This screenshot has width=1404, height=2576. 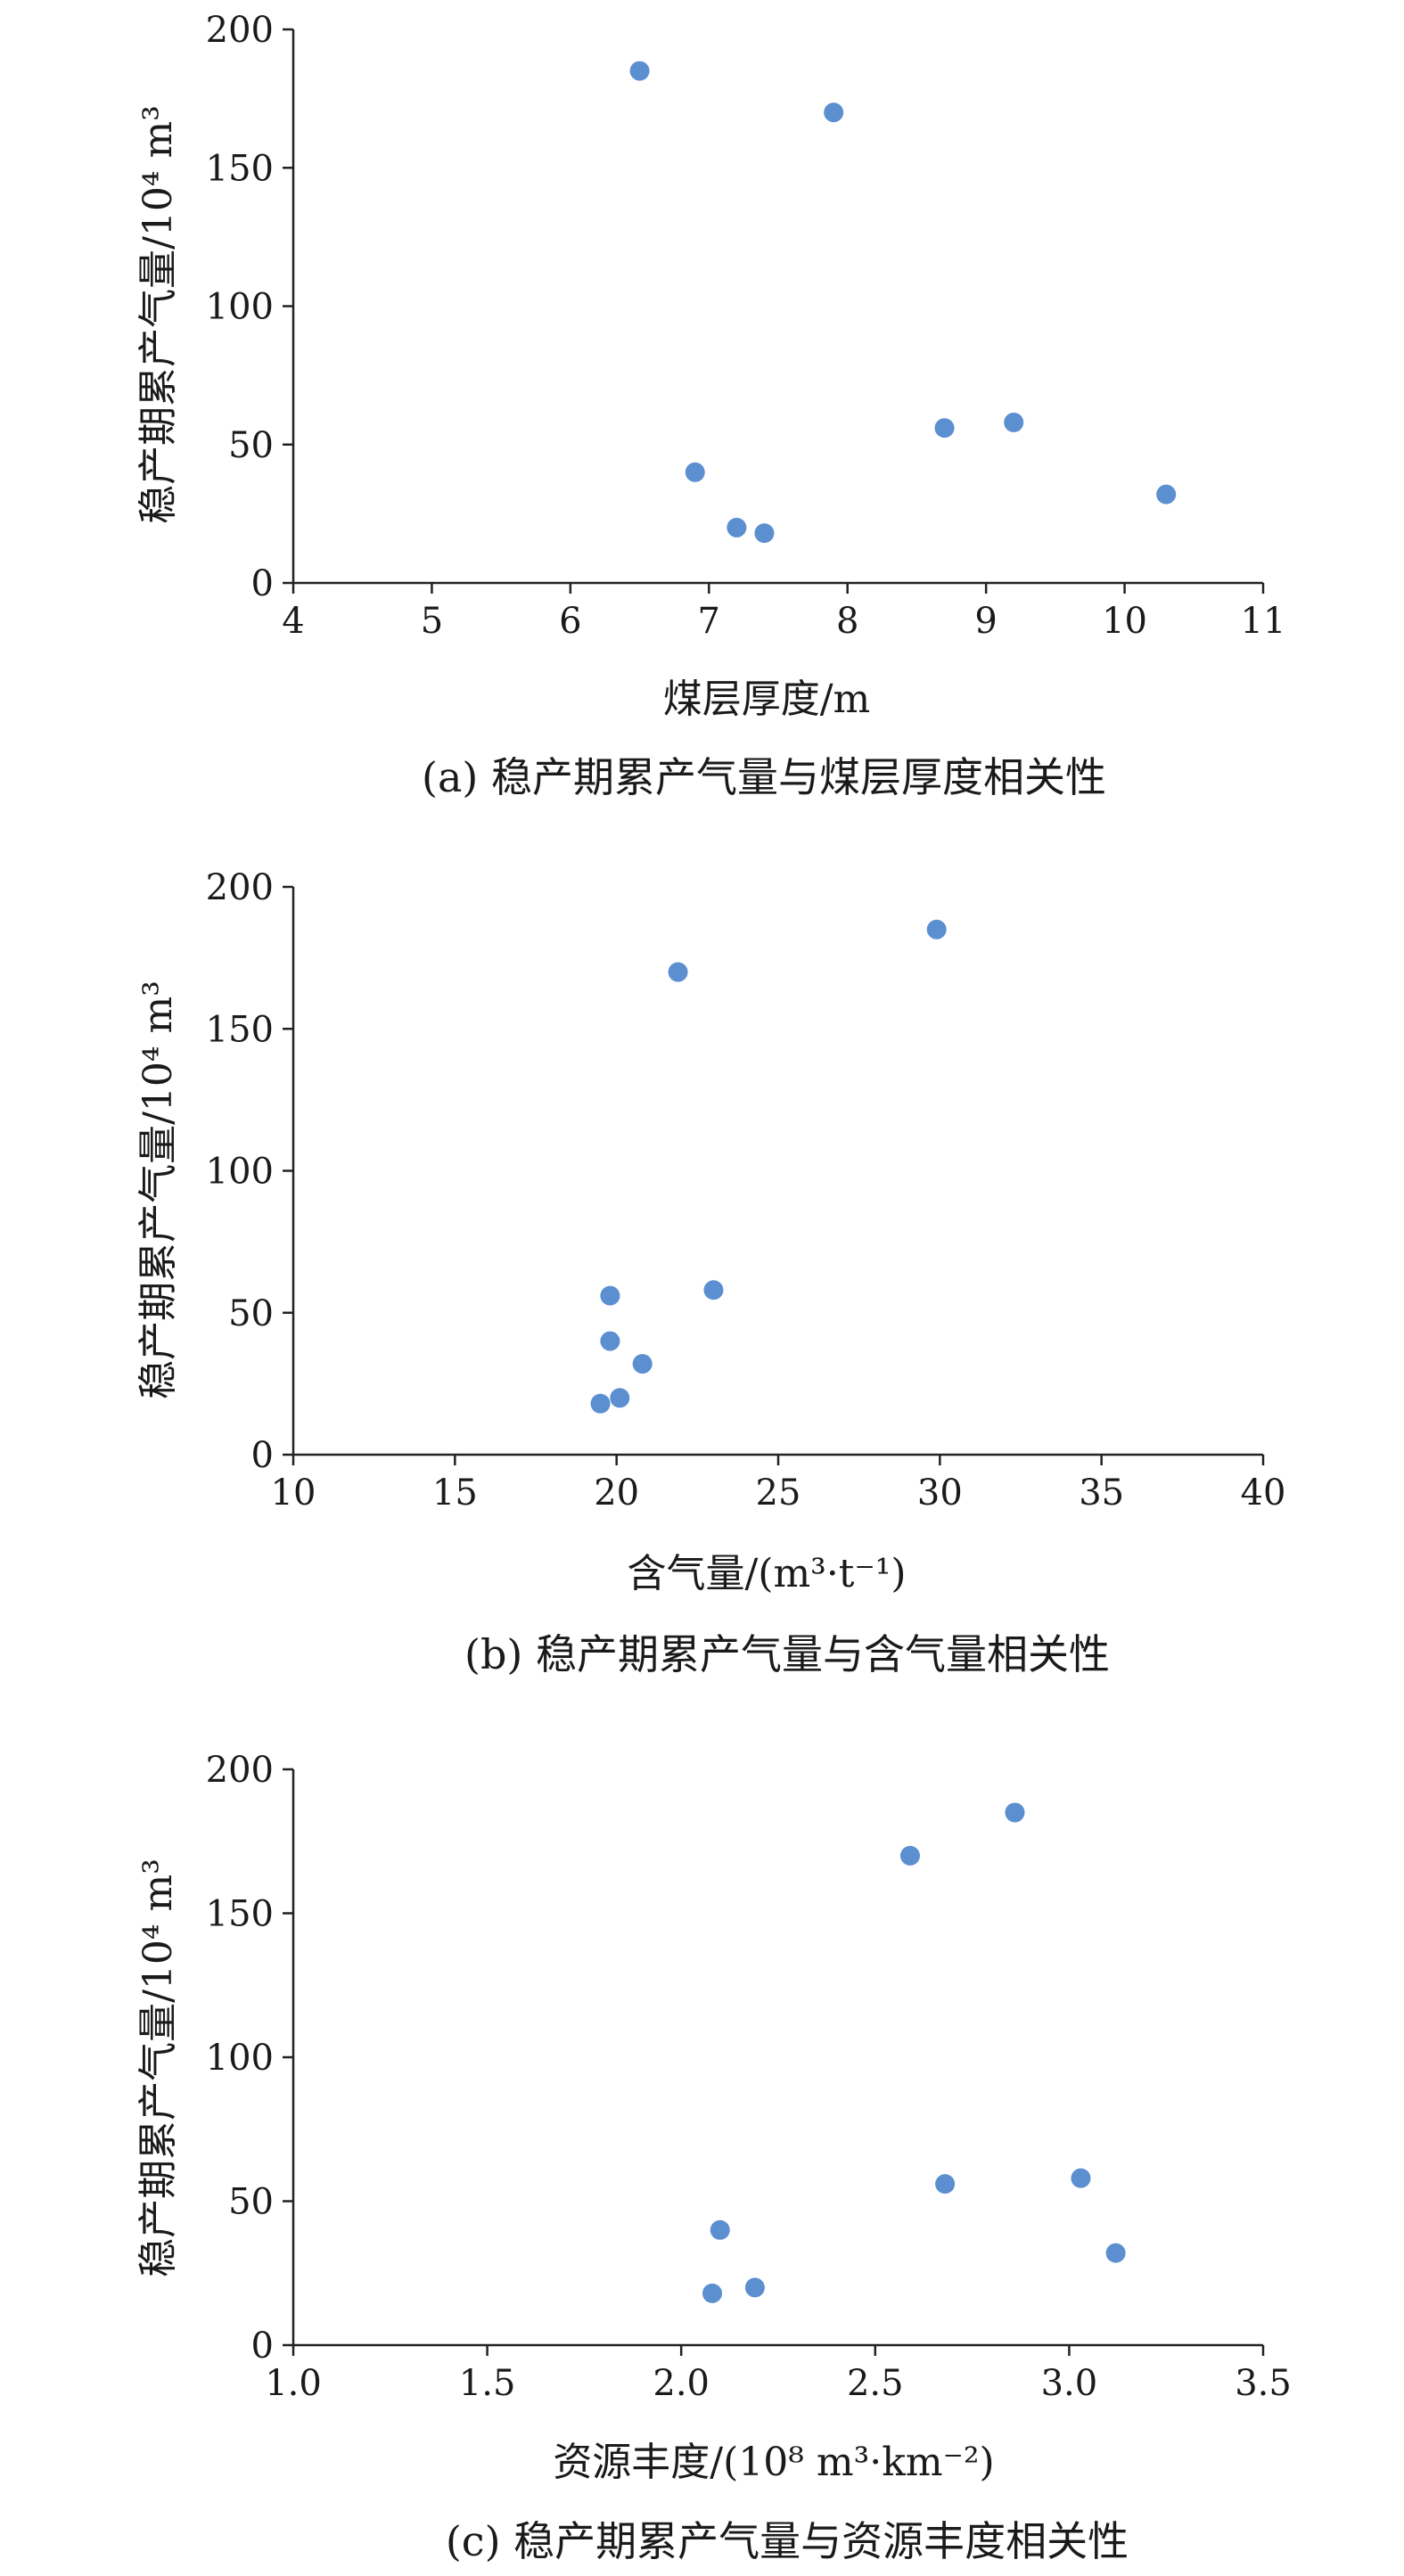 What do you see at coordinates (709, 621) in the screenshot?
I see `panel-a-x-tick-label-3: 7` at bounding box center [709, 621].